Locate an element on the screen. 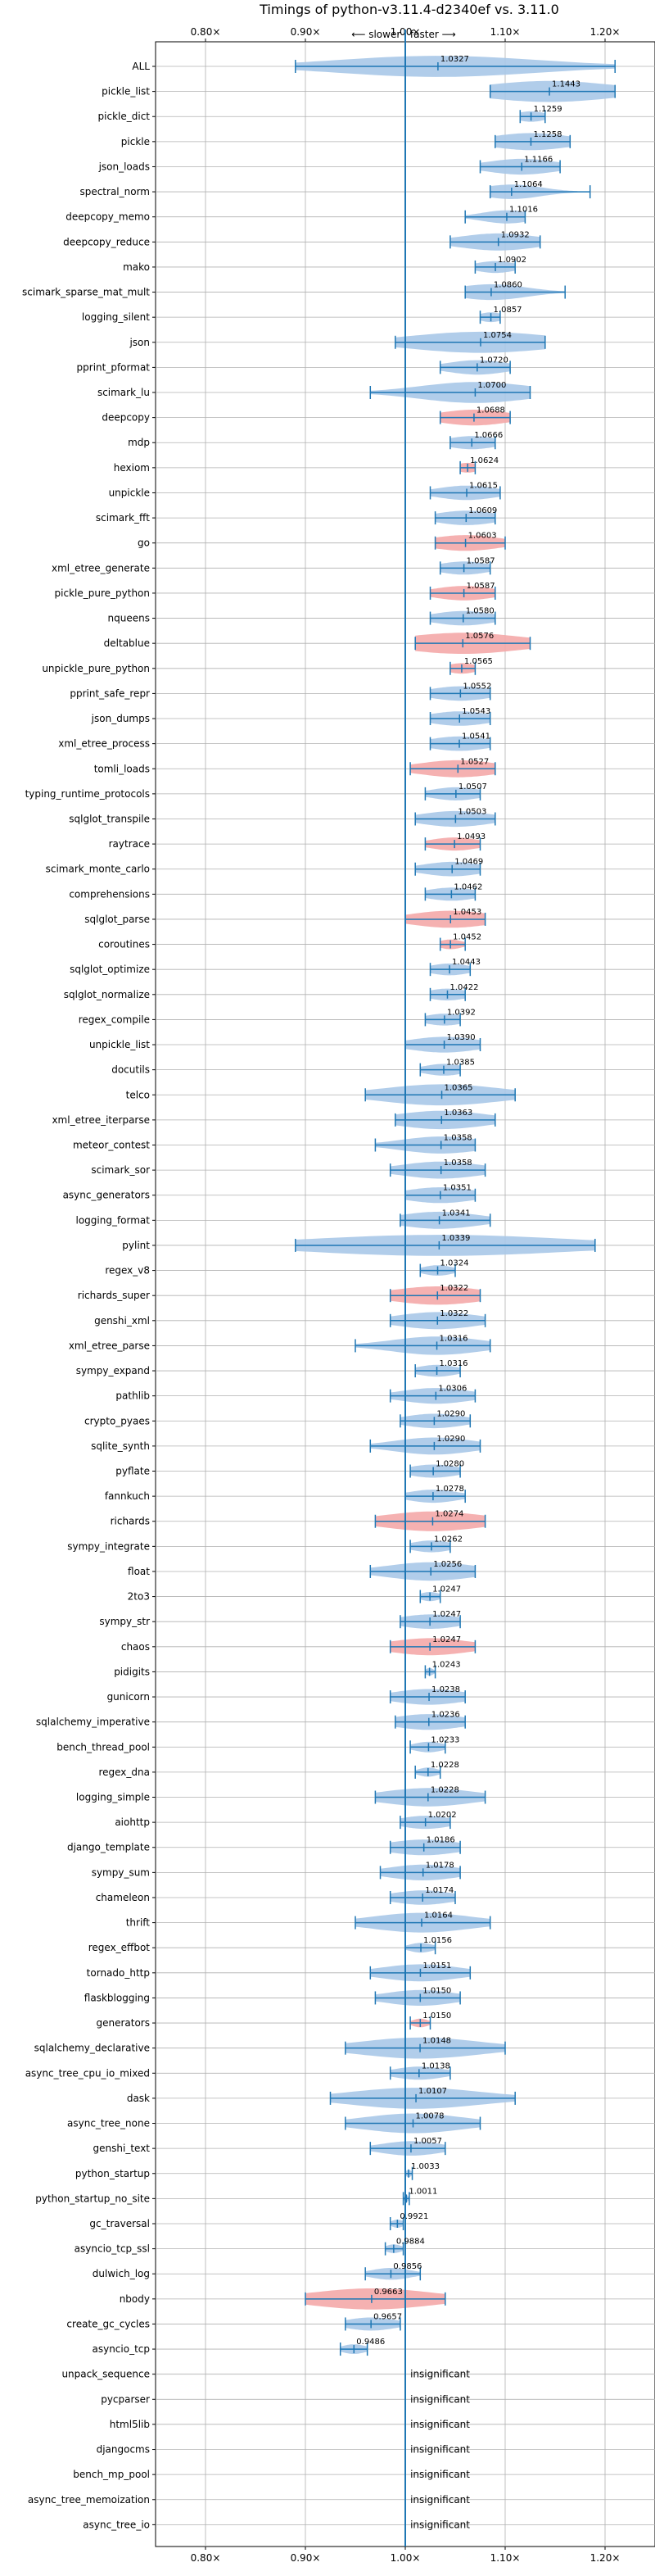 This screenshot has width=655, height=2576. benchmark-name: logging_silent is located at coordinates (116, 317).